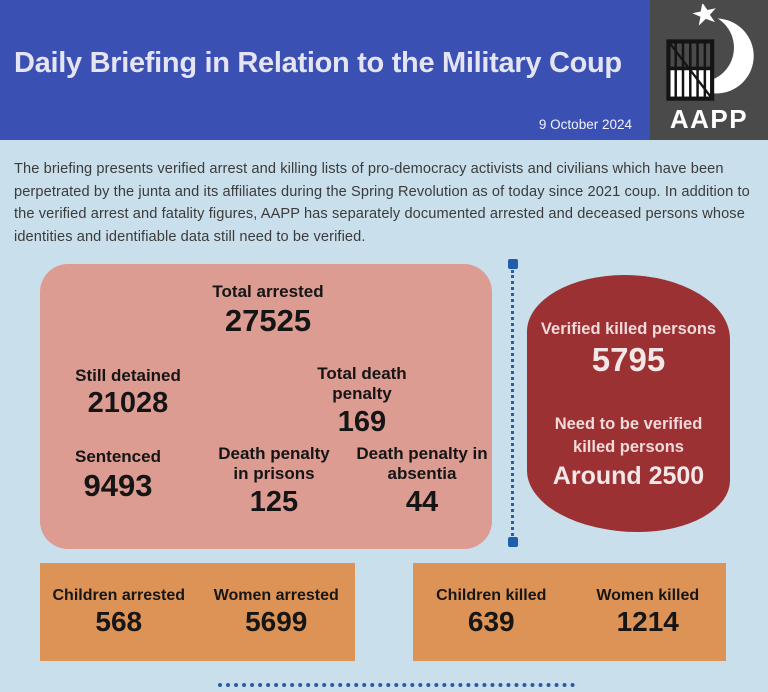  What do you see at coordinates (268, 321) in the screenshot?
I see `stat-value: 27525` at bounding box center [268, 321].